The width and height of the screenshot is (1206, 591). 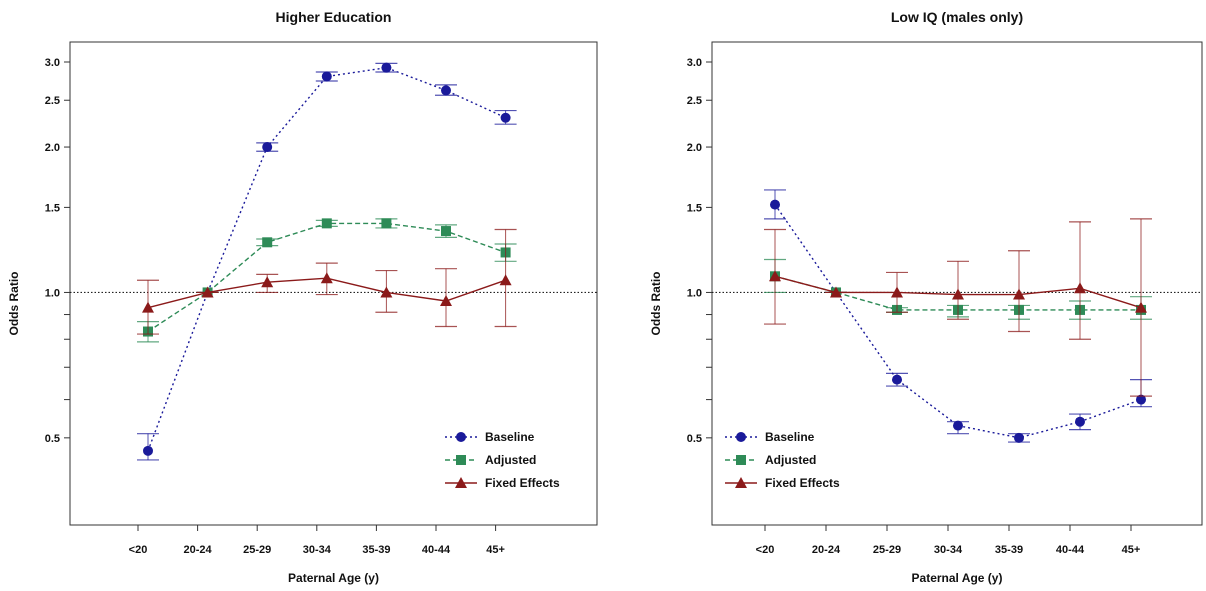 What do you see at coordinates (957, 17) in the screenshot?
I see `chart-title: Low IQ (males only)` at bounding box center [957, 17].